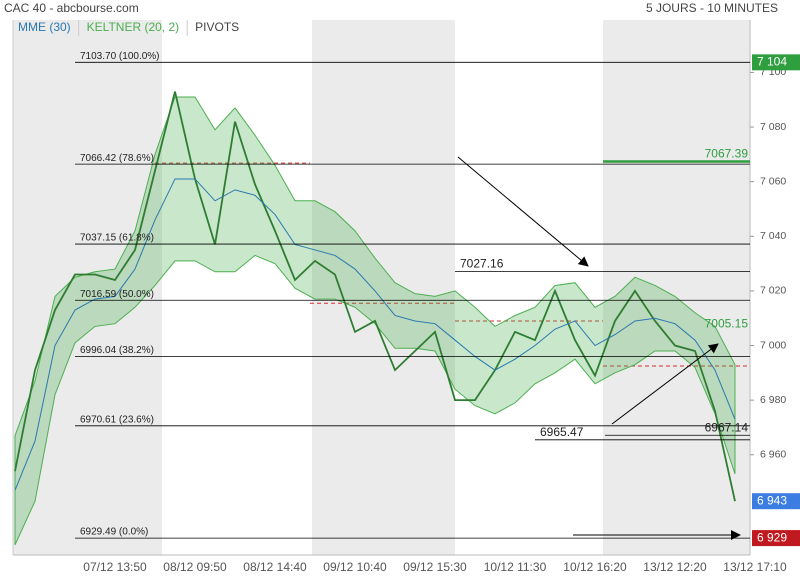 This screenshot has width=800, height=580. I want to click on fib-label: 7103.70 (100.0%), so click(120, 56).